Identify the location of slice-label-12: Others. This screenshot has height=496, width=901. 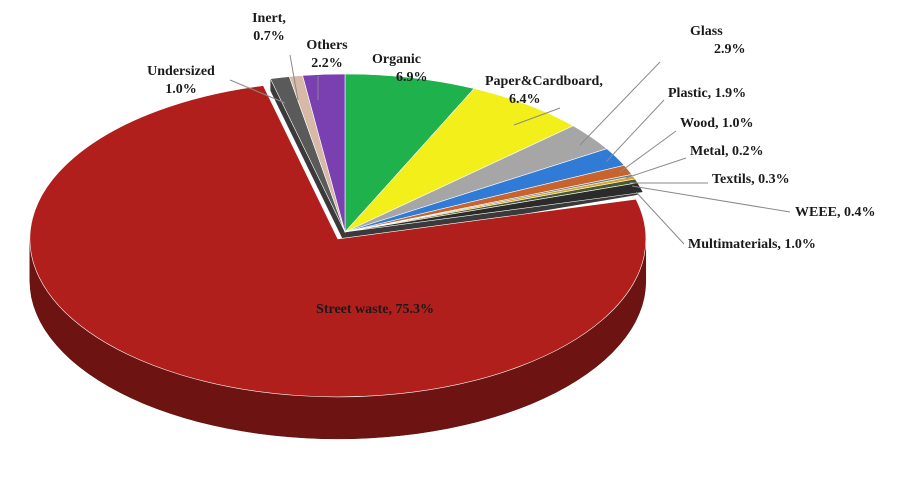
(327, 45).